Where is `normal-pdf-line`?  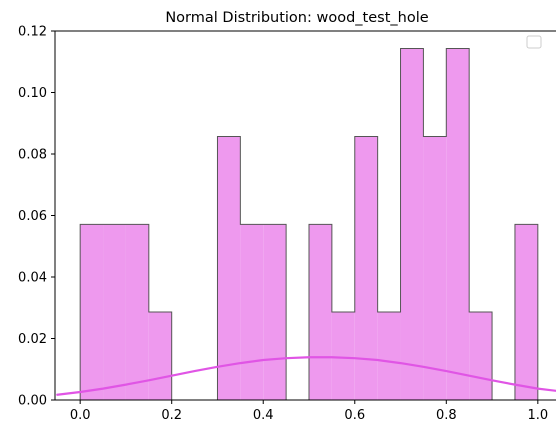 normal-pdf-line is located at coordinates (306, 376).